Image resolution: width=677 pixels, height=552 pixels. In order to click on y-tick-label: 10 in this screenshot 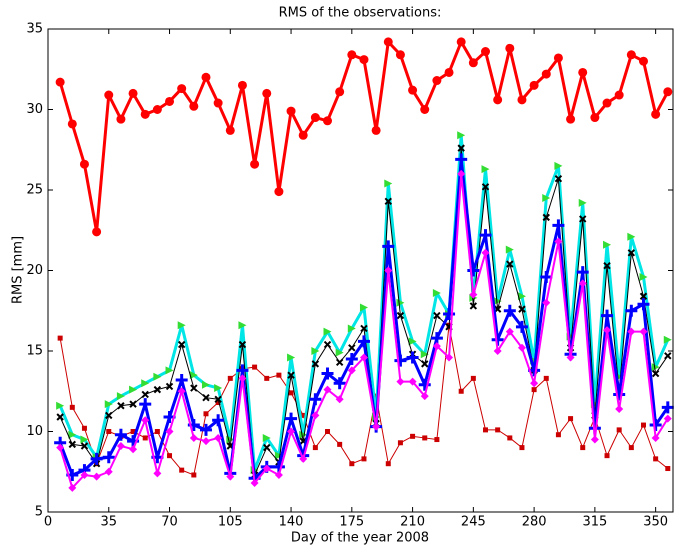, I will do `click(34, 431)`.